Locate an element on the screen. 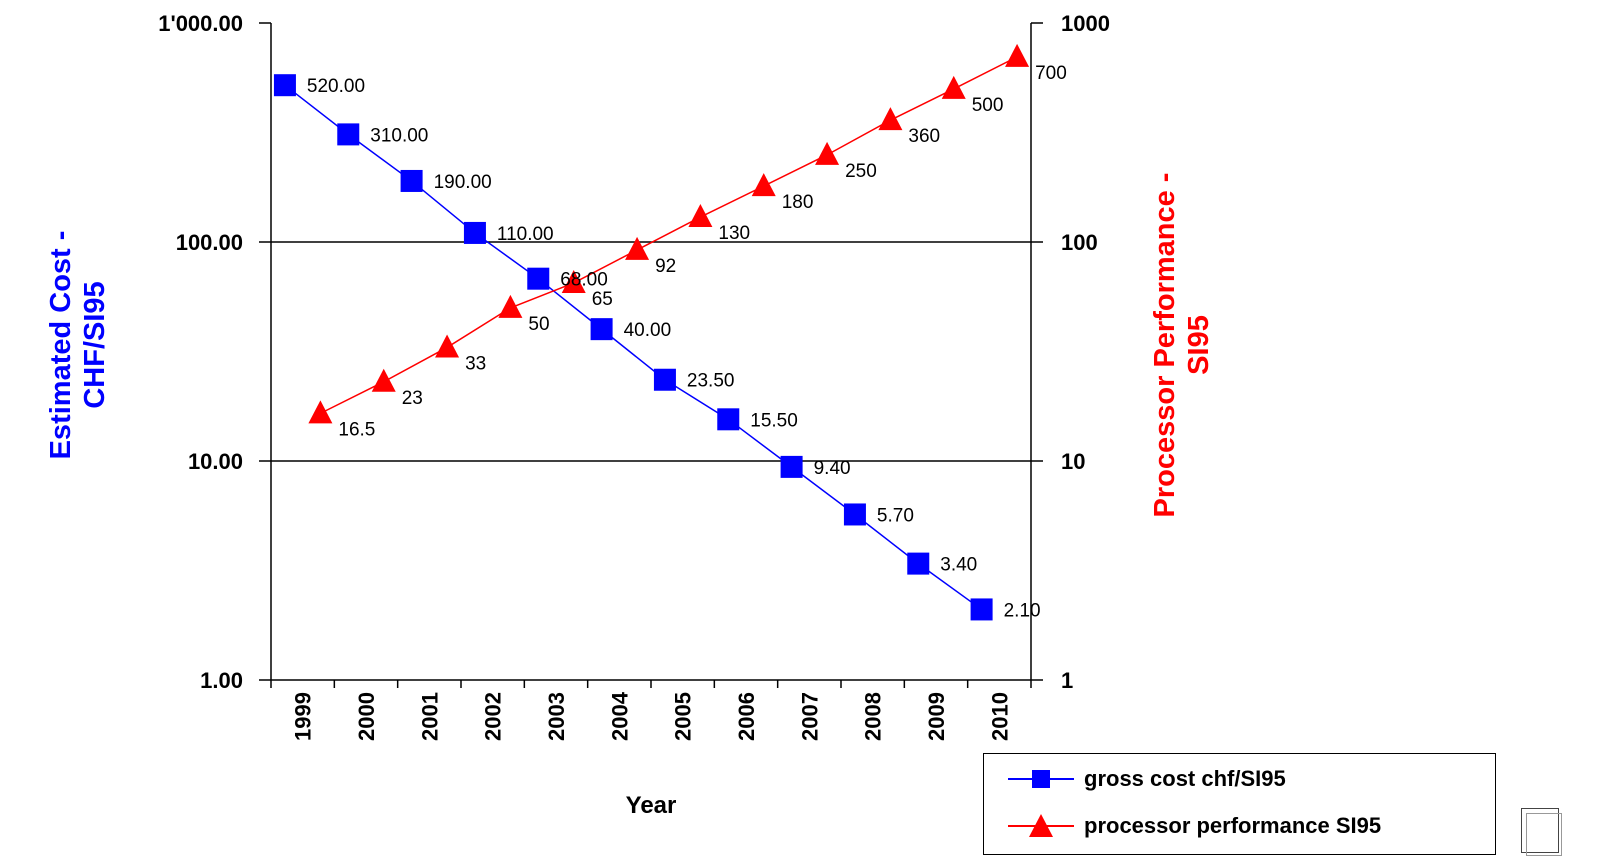 The image size is (1606, 857). legend-label-performance: processor performance SI95 is located at coordinates (1233, 825).